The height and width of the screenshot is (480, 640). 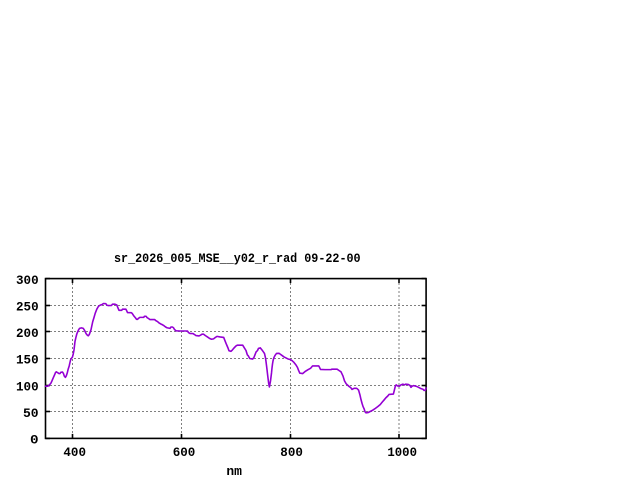 What do you see at coordinates (27, 333) in the screenshot?
I see `svg-text: 200` at bounding box center [27, 333].